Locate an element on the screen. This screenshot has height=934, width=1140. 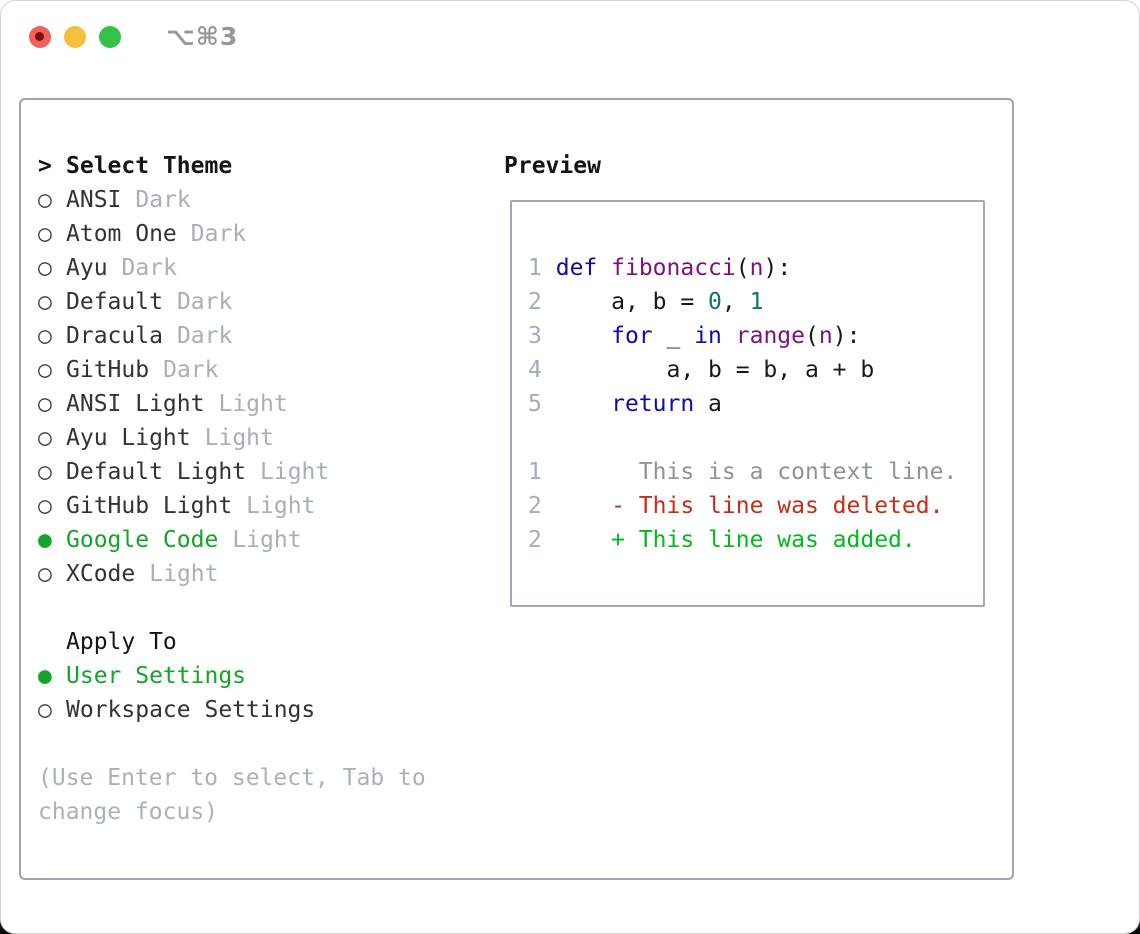
apply-option-user-settings: ● User Settings is located at coordinates (232, 676).